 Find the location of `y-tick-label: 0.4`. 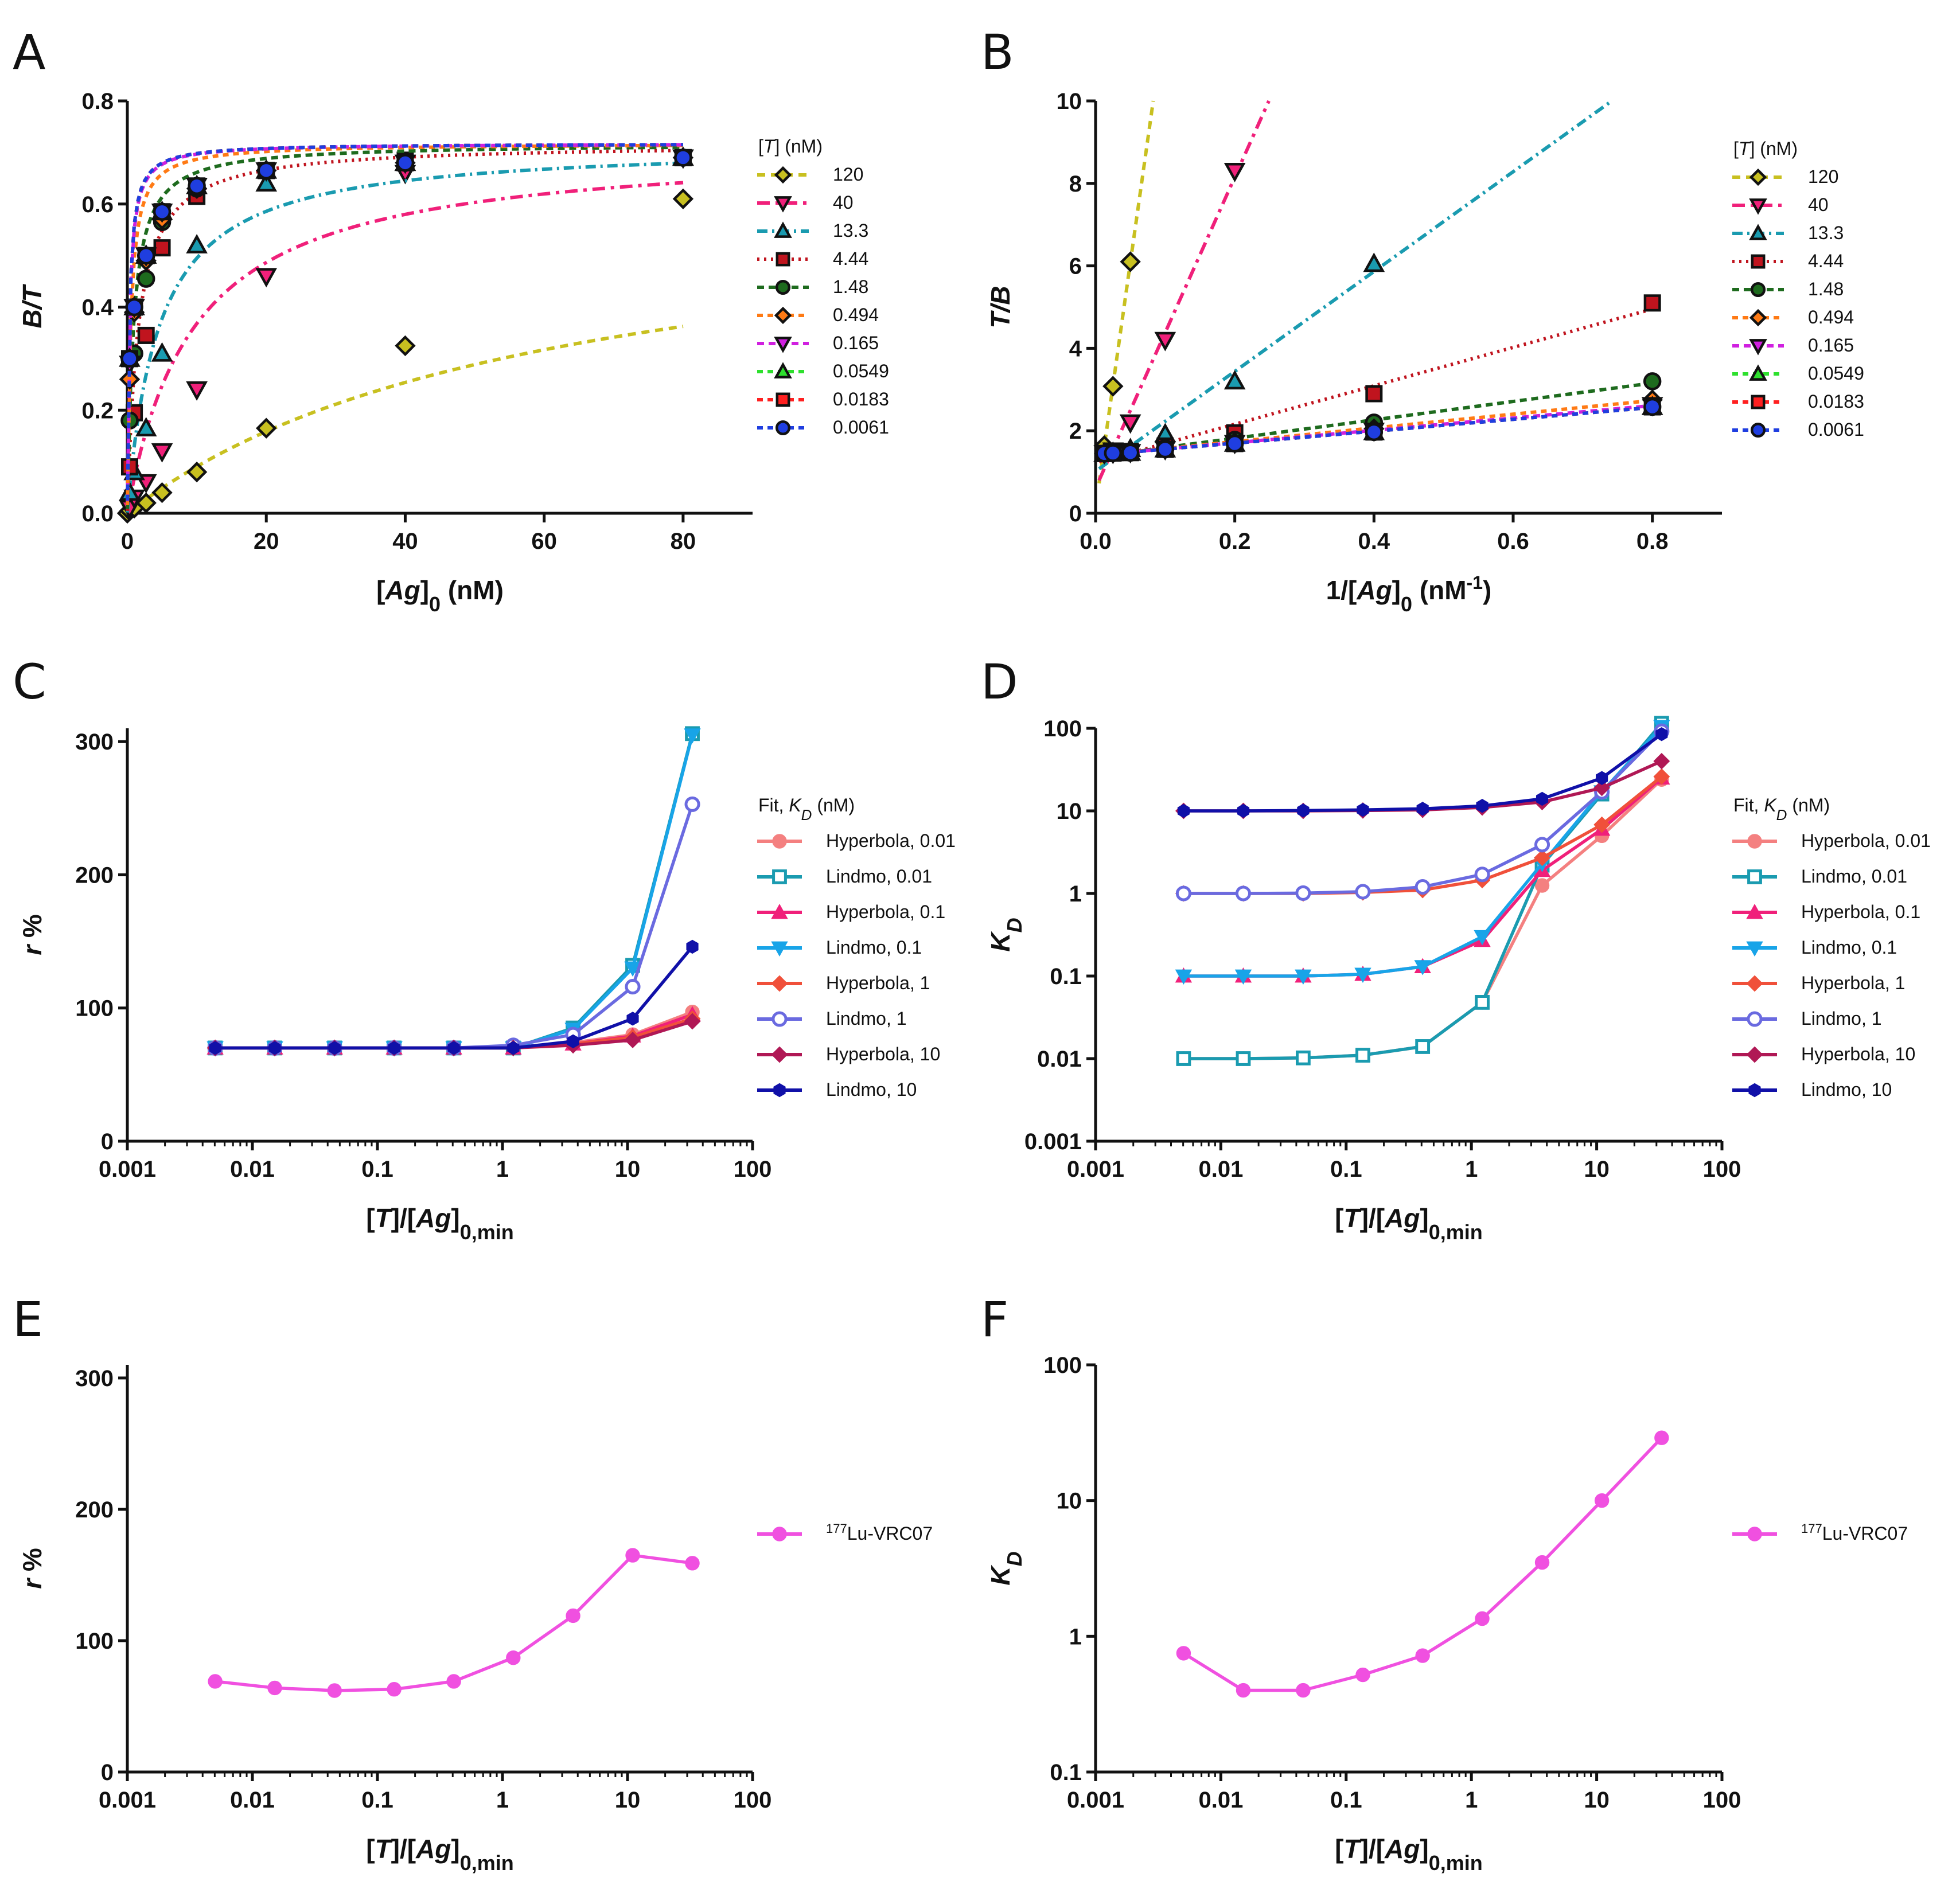

y-tick-label: 0.4 is located at coordinates (97, 308).